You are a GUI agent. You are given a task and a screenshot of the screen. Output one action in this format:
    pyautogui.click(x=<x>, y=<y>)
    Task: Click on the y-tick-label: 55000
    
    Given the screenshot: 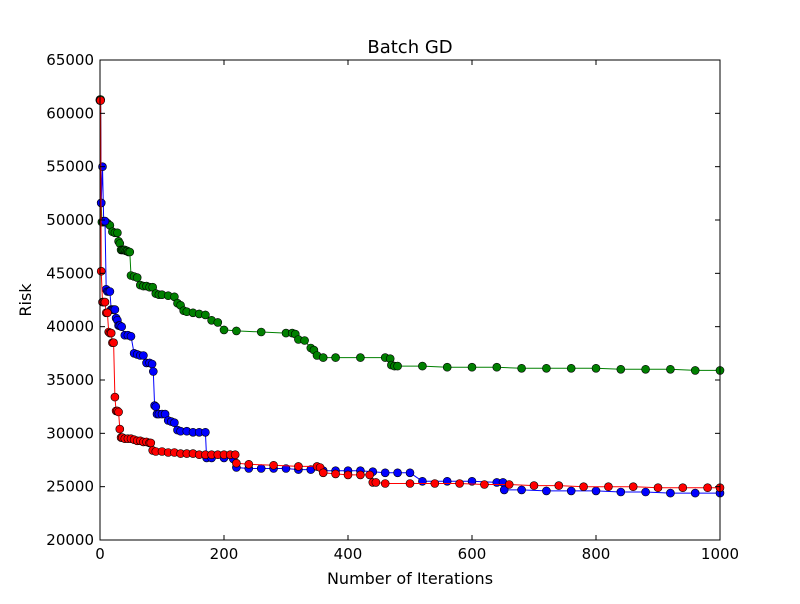 What is the action you would take?
    pyautogui.click(x=70, y=167)
    